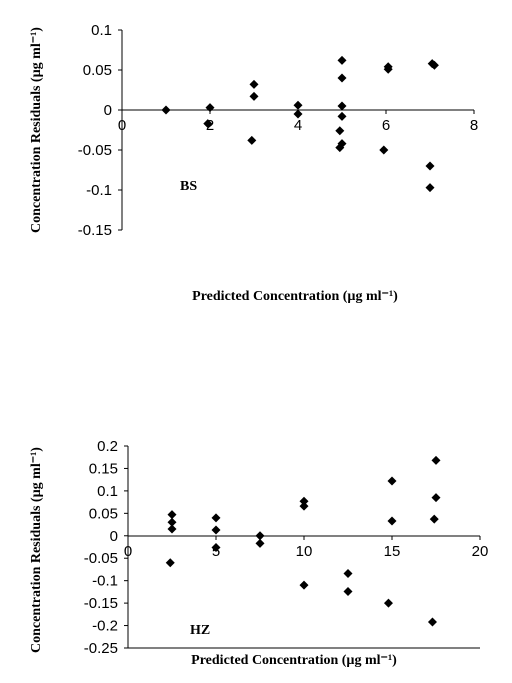  What do you see at coordinates (101, 648) in the screenshot?
I see `y-tick-label: -0.25` at bounding box center [101, 648].